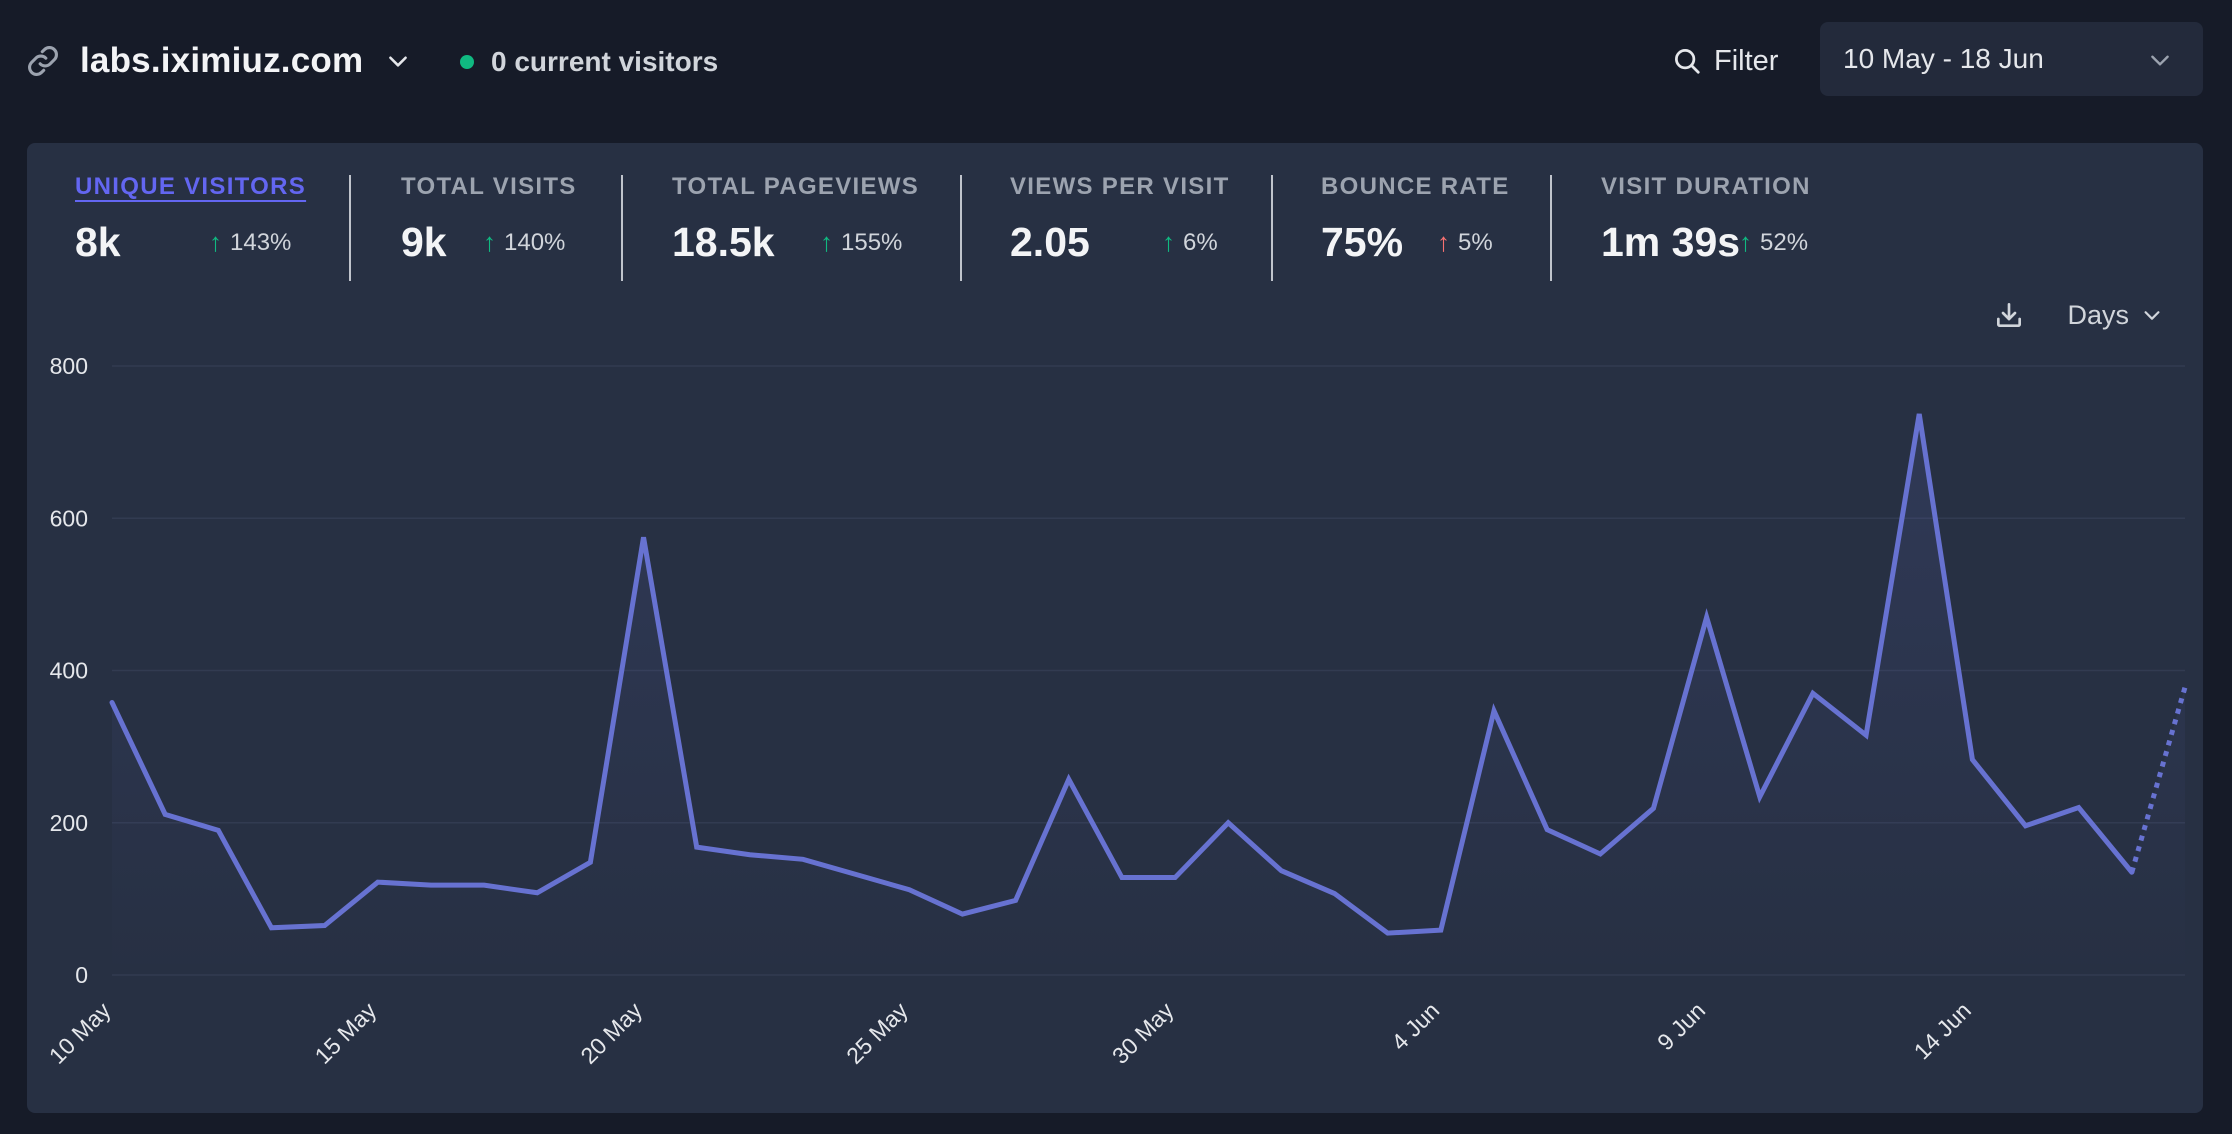 This screenshot has height=1134, width=2232. I want to click on x-tick-label: 10 May, so click(80, 1033).